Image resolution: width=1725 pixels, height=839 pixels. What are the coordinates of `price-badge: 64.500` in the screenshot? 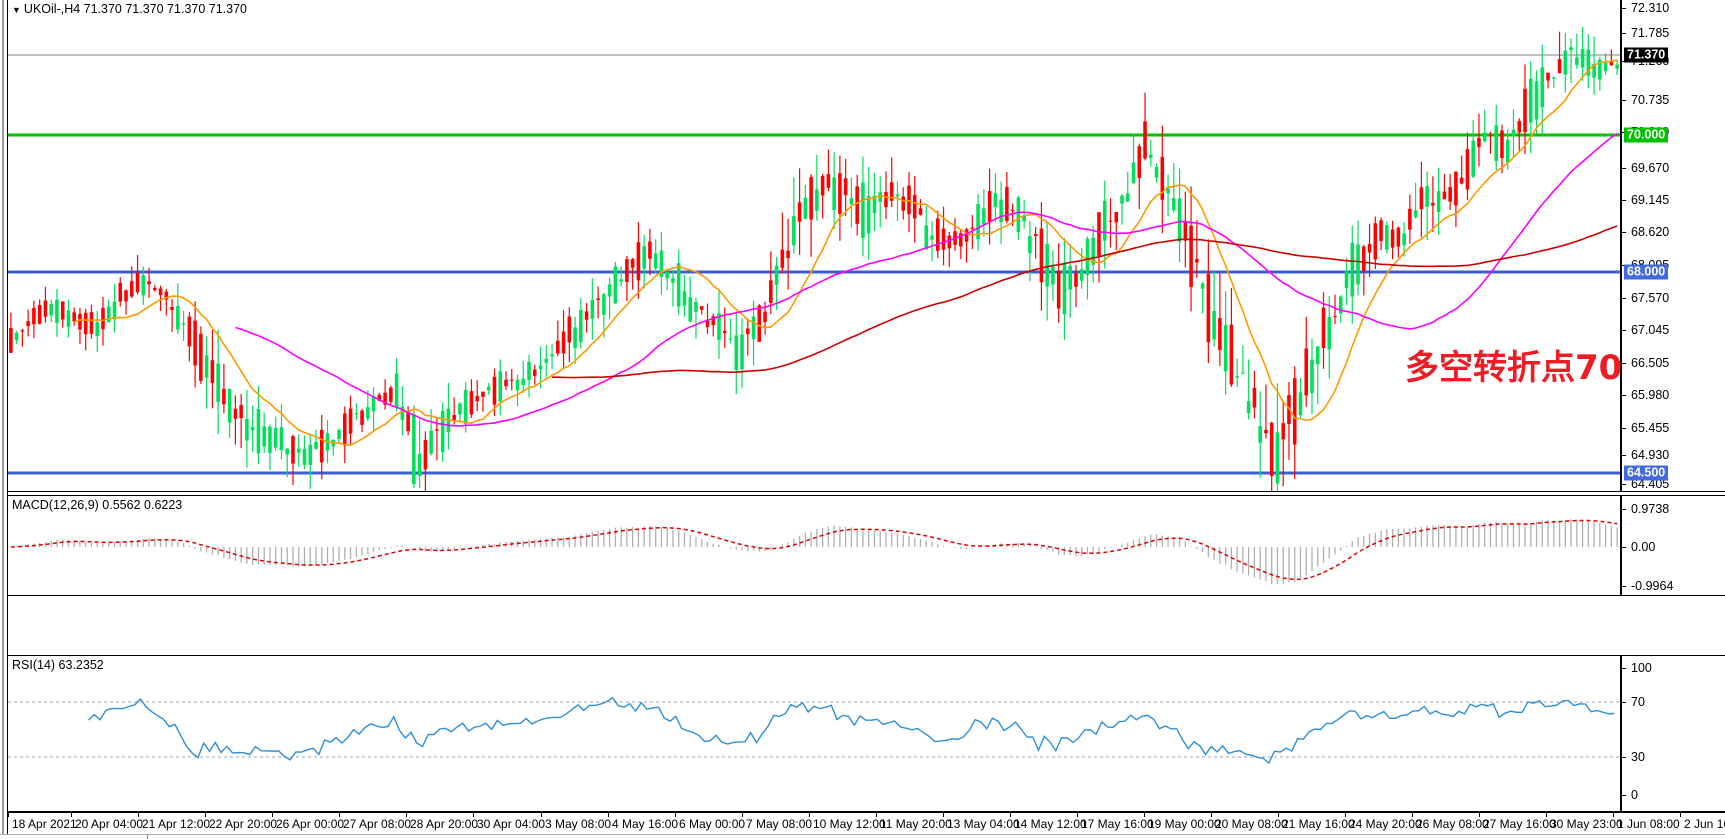 It's located at (1646, 473).